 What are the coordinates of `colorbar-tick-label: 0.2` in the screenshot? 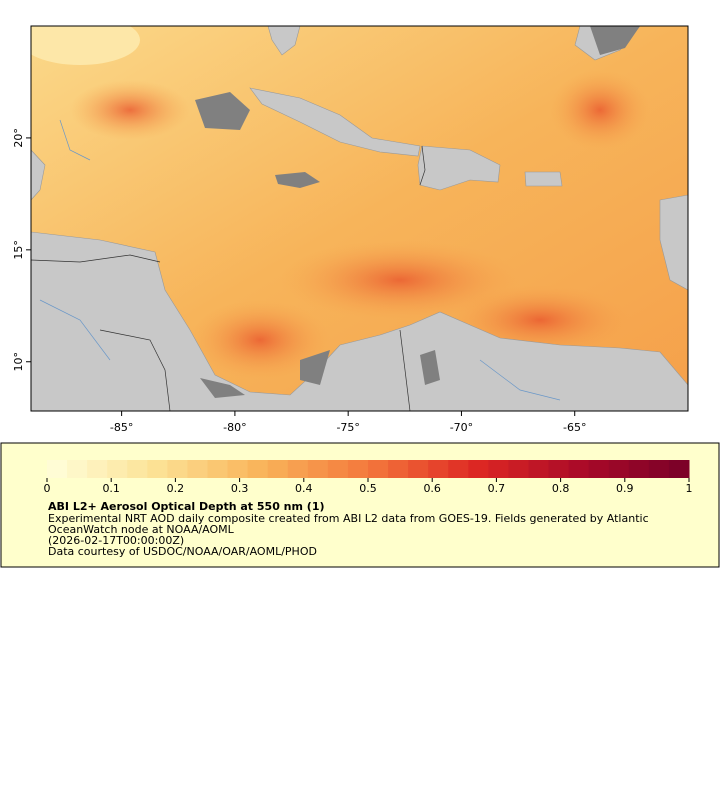 It's located at (176, 488).